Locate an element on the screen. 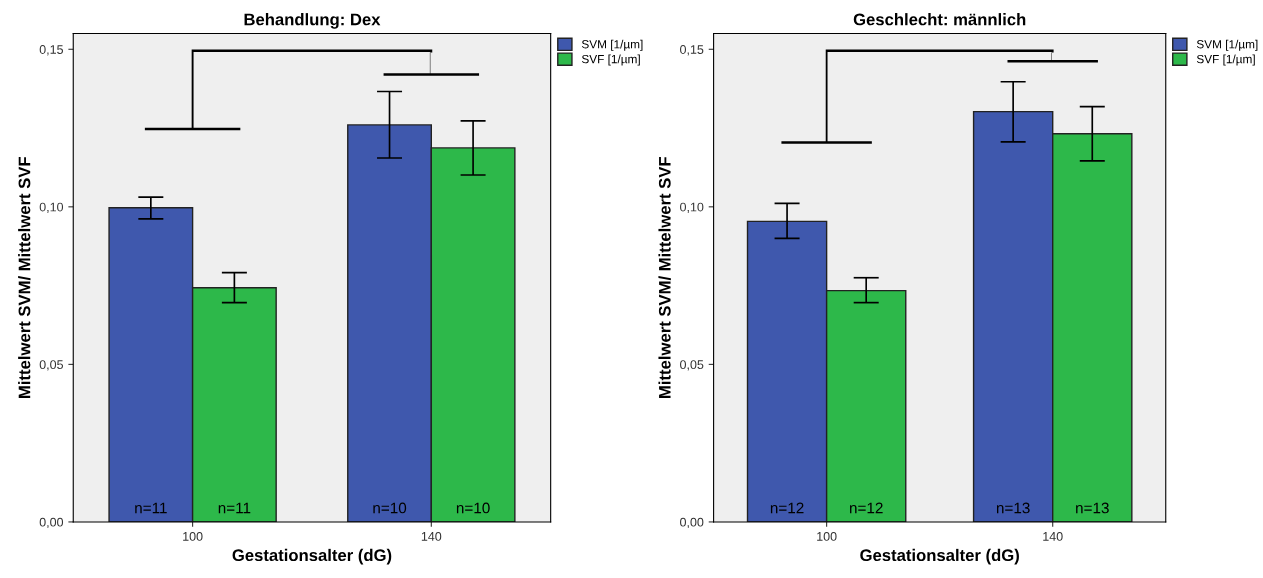 Image resolution: width=1263 pixels, height=578 pixels. chart-title: Behandlung: Dex is located at coordinates (312, 21).